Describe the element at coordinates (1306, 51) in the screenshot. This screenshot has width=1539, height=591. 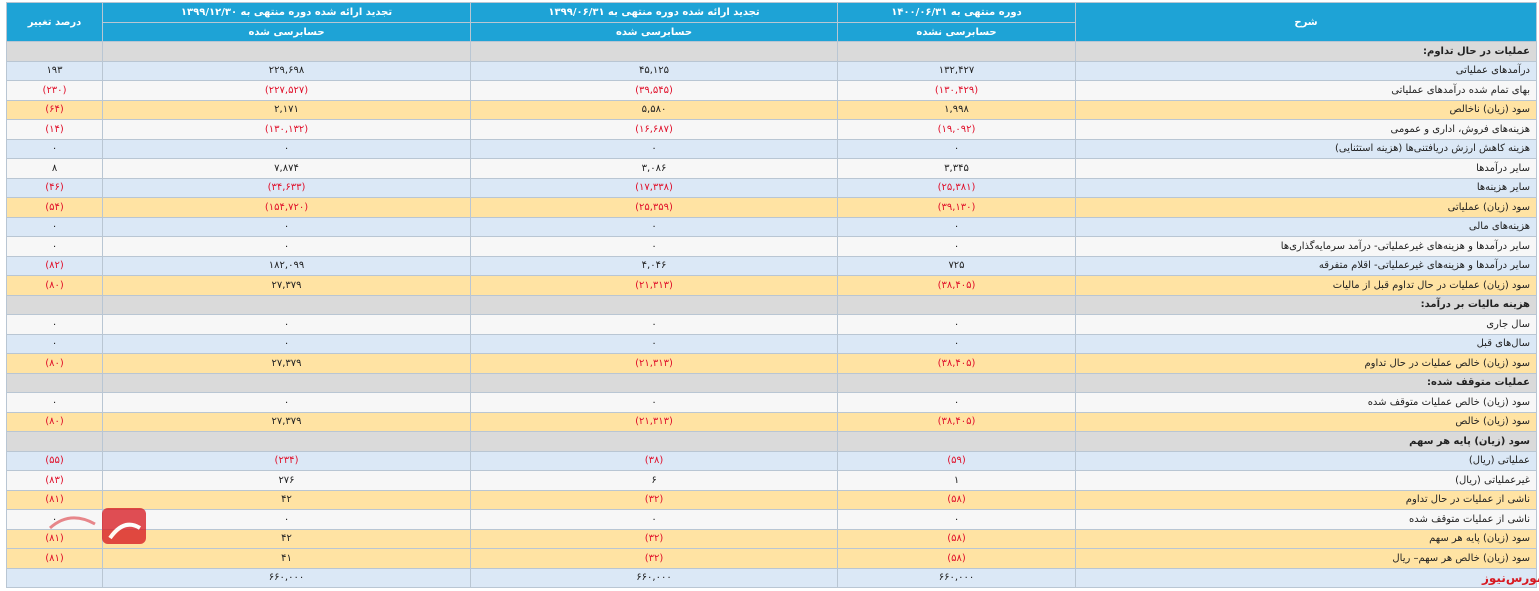
I see `section-label: عملیات در حال تداوم:` at that location.